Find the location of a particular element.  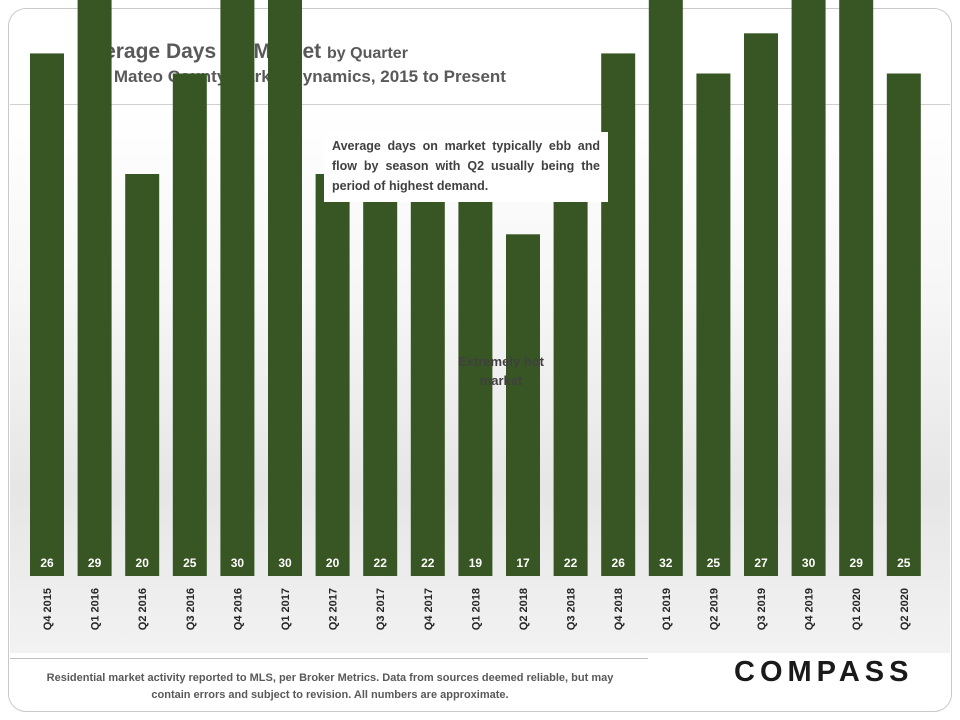

x-tick-label: Q2 2017 is located at coordinates (334, 609).